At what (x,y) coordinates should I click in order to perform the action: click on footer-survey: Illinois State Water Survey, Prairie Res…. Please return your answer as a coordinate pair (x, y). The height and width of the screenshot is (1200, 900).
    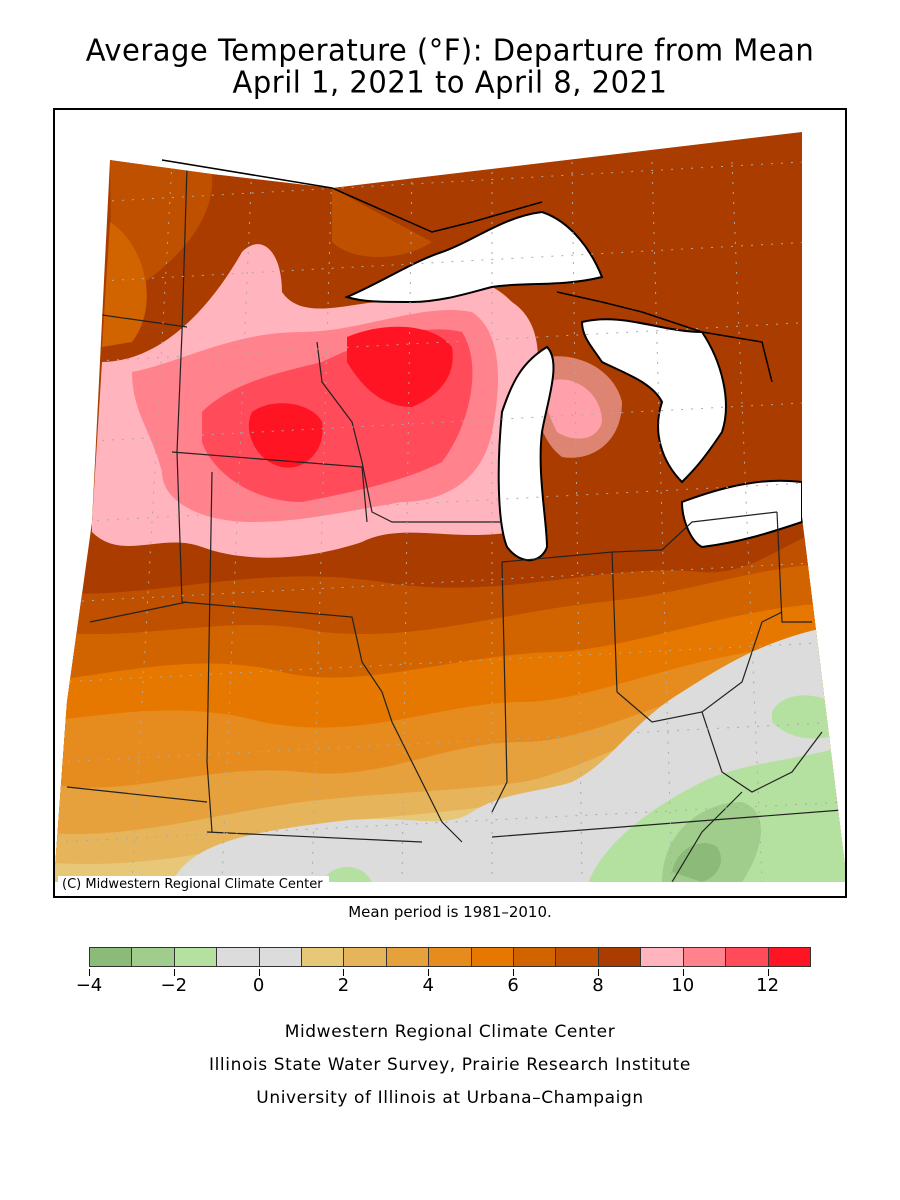
    Looking at the image, I should click on (450, 1065).